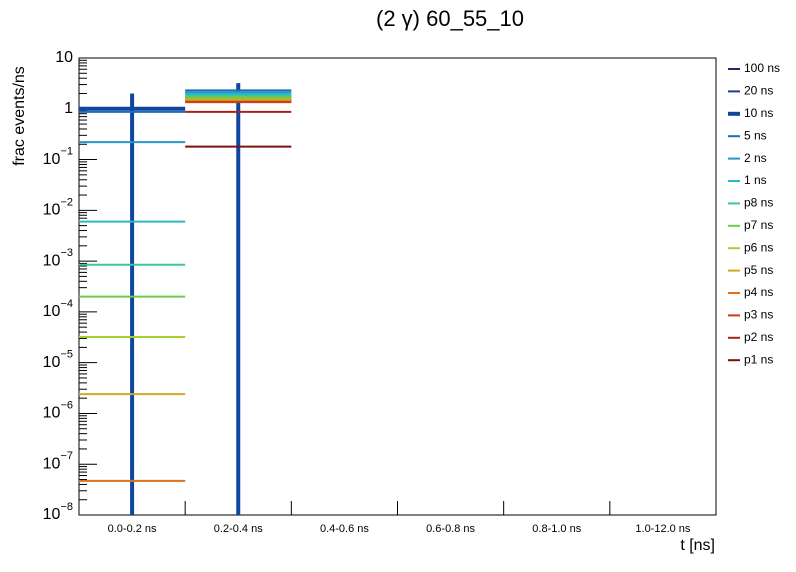 This screenshot has width=796, height=572. I want to click on y-tick-label: 10⁻⁴, so click(58, 309).